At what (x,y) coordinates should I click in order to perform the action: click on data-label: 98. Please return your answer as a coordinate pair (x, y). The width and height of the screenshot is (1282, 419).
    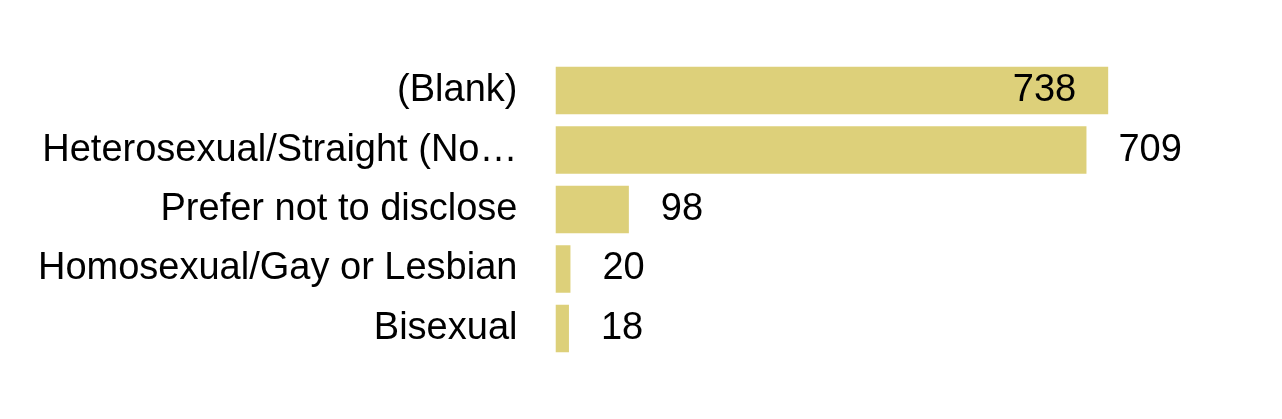
    Looking at the image, I should click on (682, 206).